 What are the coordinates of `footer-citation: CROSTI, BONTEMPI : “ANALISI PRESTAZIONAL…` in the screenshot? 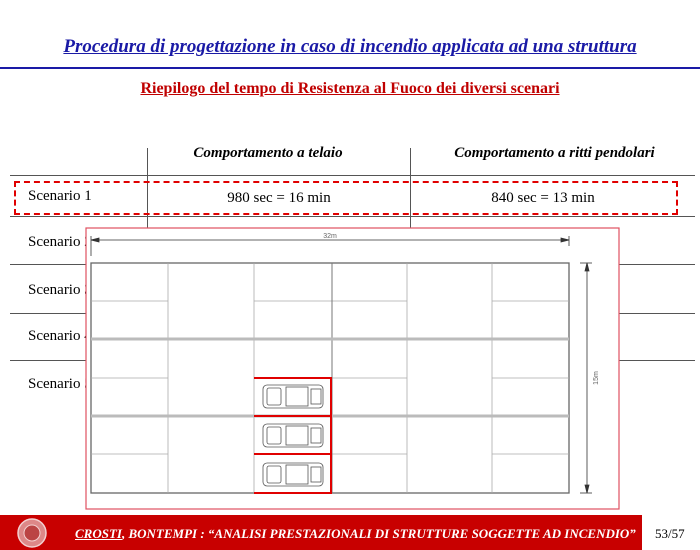 It's located at (355, 534).